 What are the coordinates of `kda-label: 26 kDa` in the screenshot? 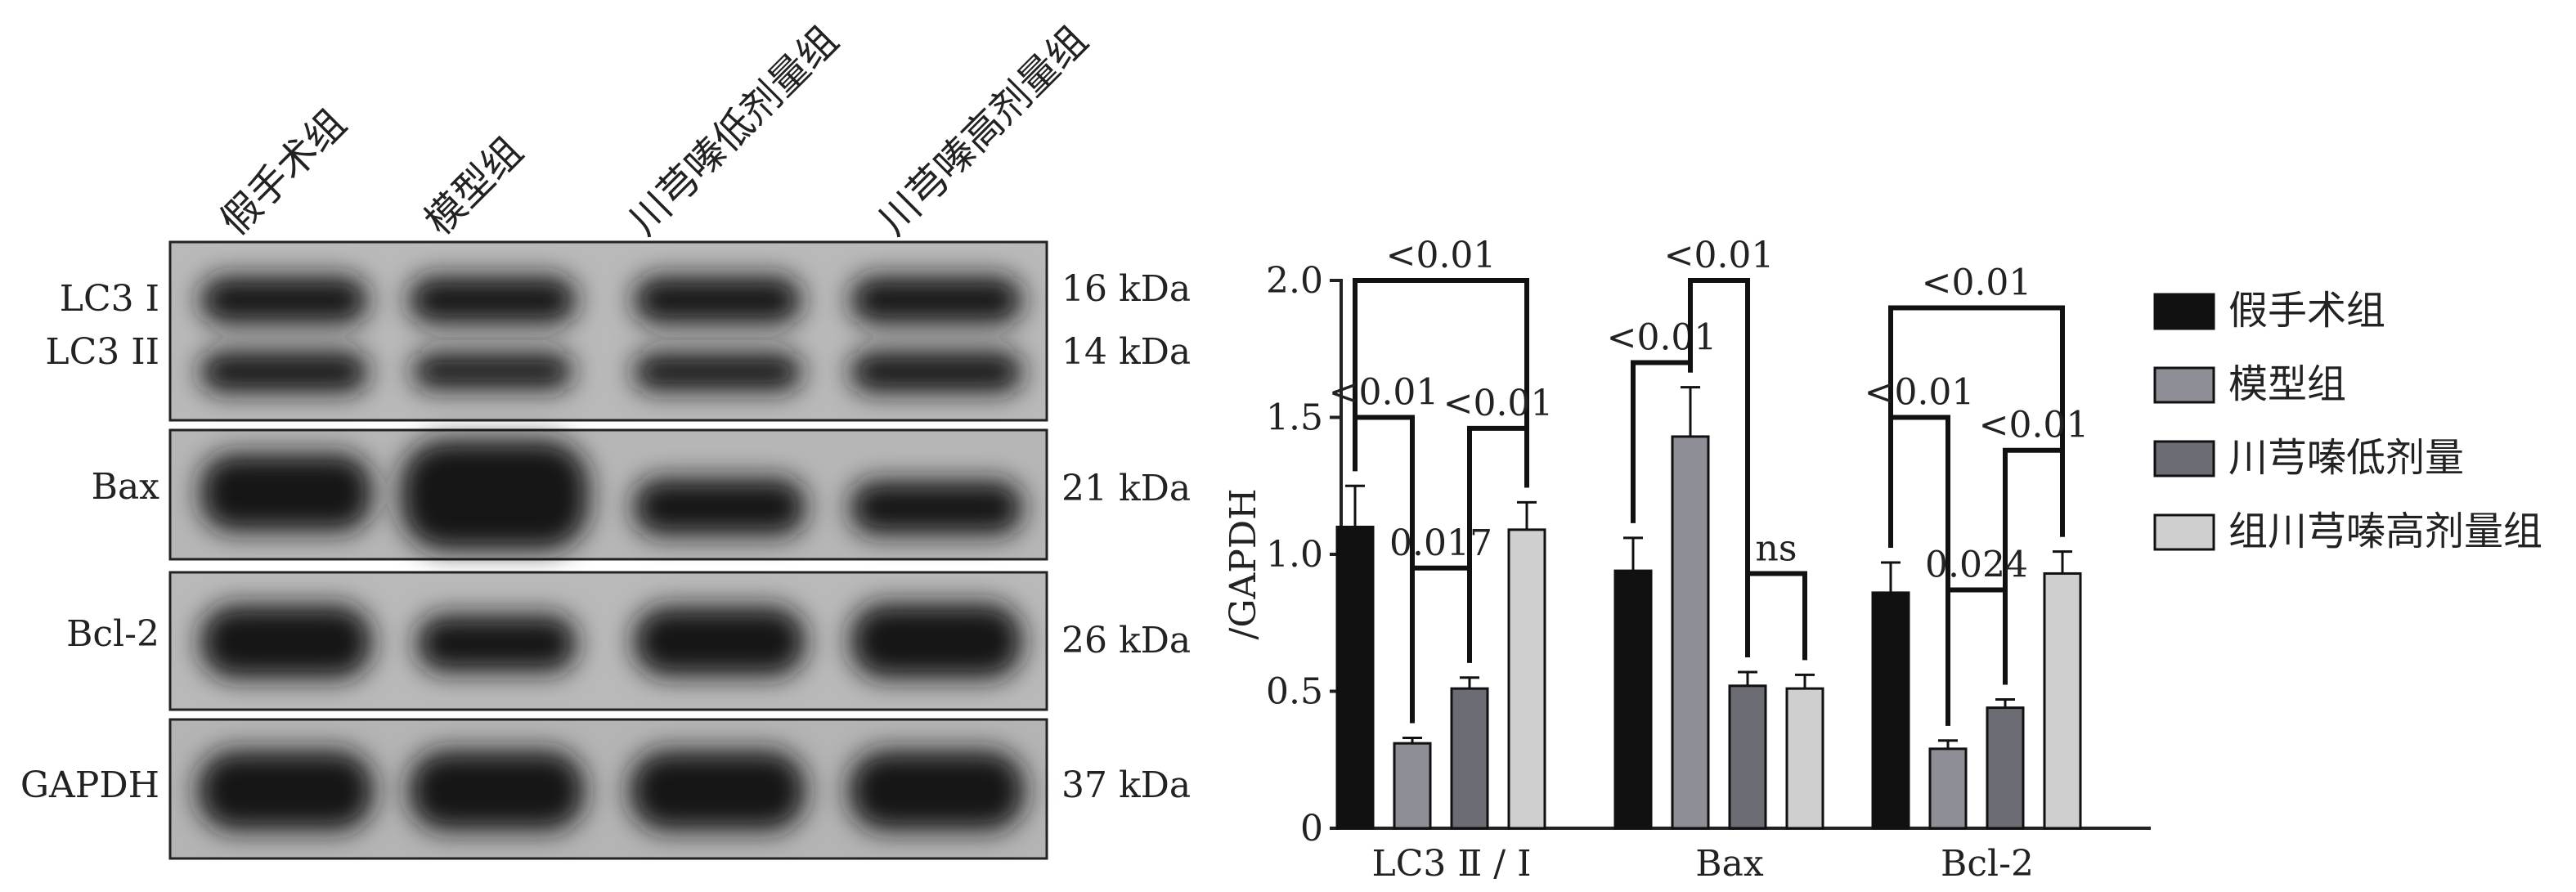 It's located at (1126, 640).